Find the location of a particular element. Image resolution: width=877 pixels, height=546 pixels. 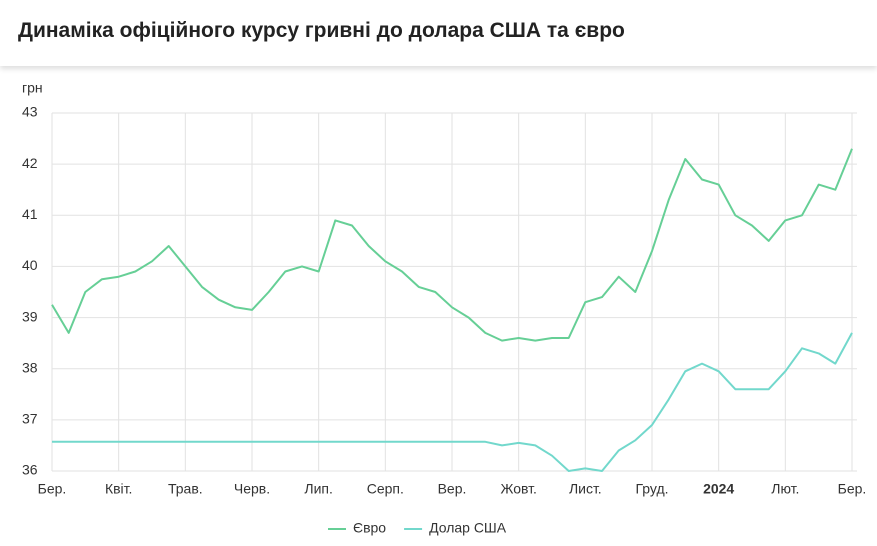

legend-label: Євро is located at coordinates (369, 528).